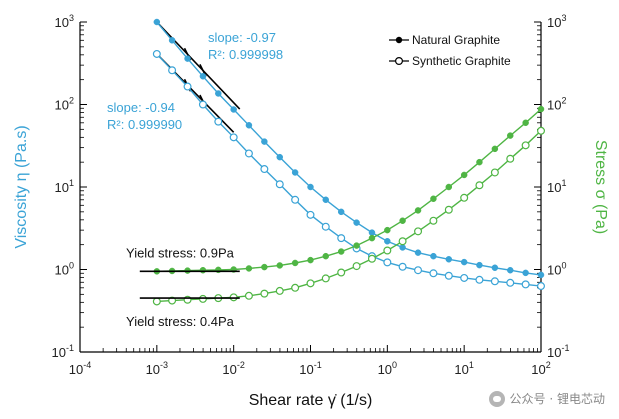 The image size is (619, 419). Describe the element at coordinates (600, 187) in the screenshot. I see `y-axis-right-title: Stress σ (Pa)` at that location.